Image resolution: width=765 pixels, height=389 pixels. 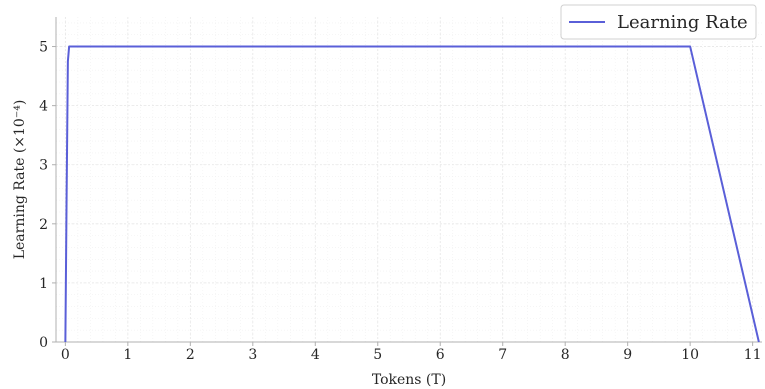 What do you see at coordinates (43, 166) in the screenshot?
I see `y-tick-label: 3` at bounding box center [43, 166].